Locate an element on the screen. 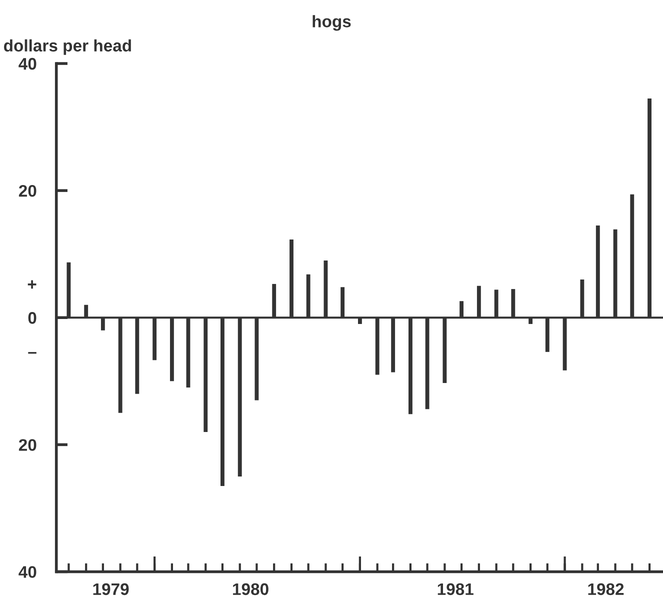 This screenshot has height=605, width=663. y-tick-label: 0 is located at coordinates (32, 318).